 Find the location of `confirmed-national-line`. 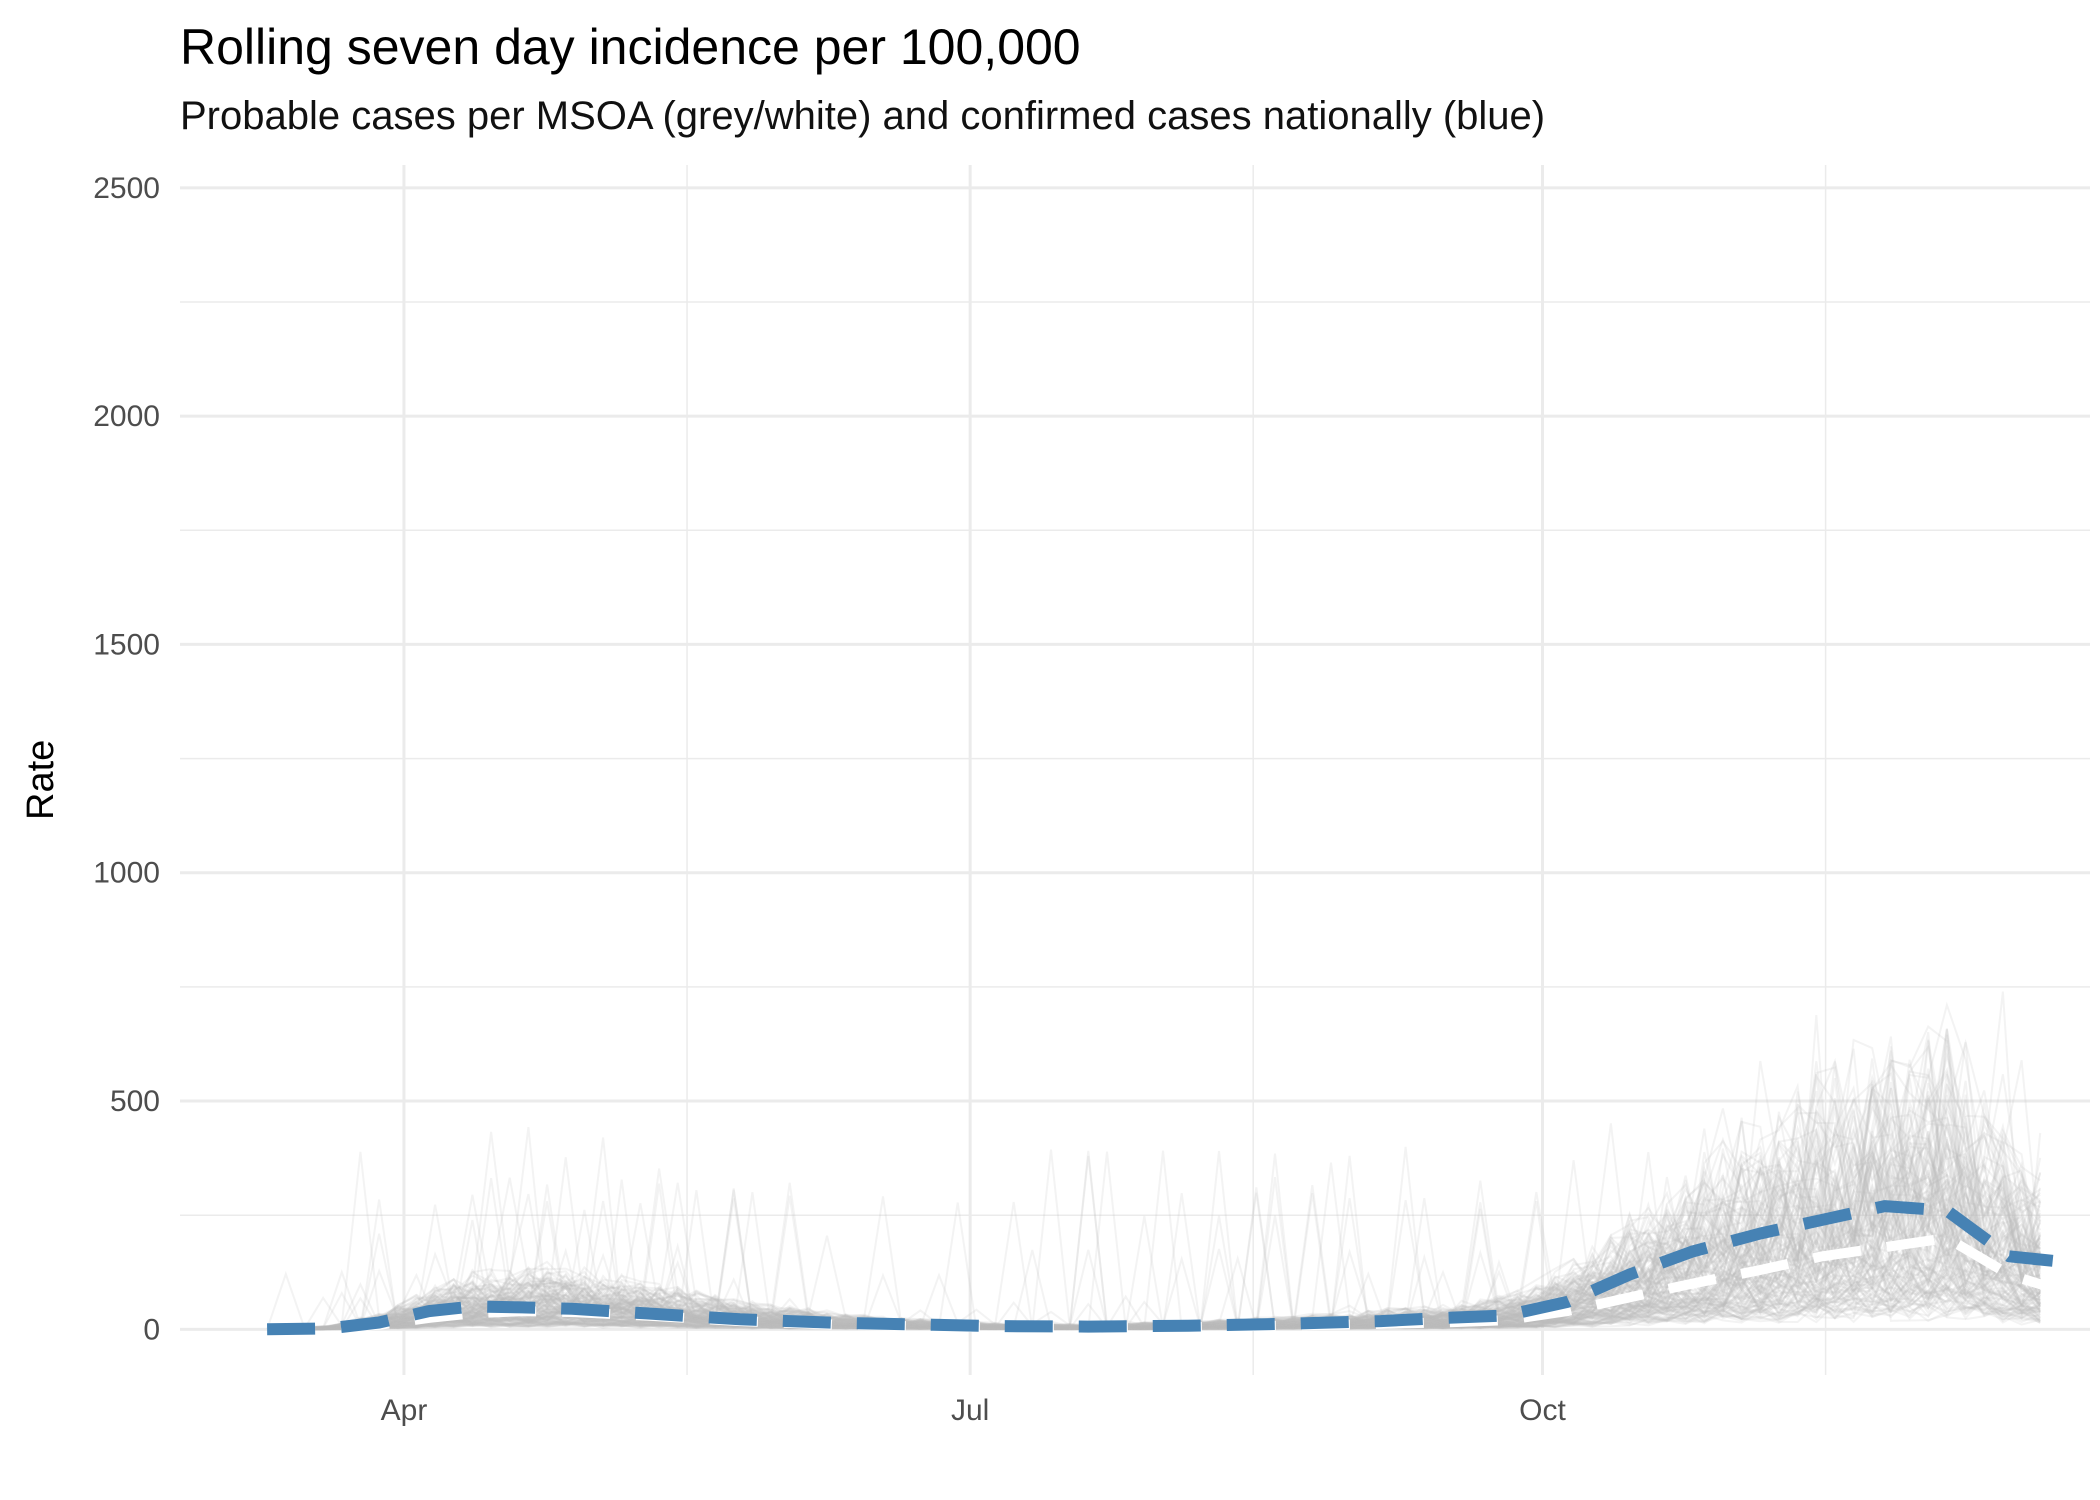

confirmed-national-line is located at coordinates (1160, 1268).